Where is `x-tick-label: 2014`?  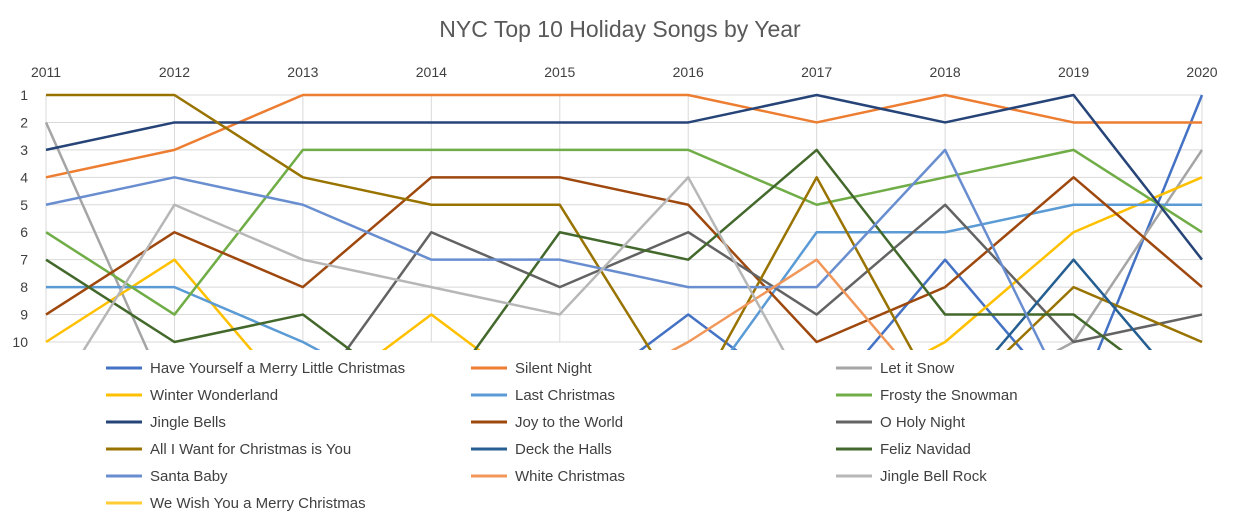 x-tick-label: 2014 is located at coordinates (431, 72).